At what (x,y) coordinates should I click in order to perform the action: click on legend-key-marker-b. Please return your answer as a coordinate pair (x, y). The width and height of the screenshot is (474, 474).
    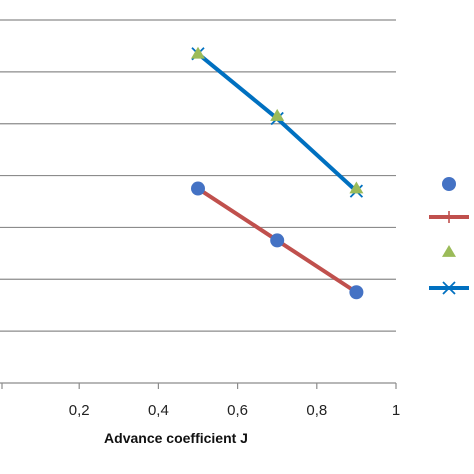
    Looking at the image, I should click on (449, 288).